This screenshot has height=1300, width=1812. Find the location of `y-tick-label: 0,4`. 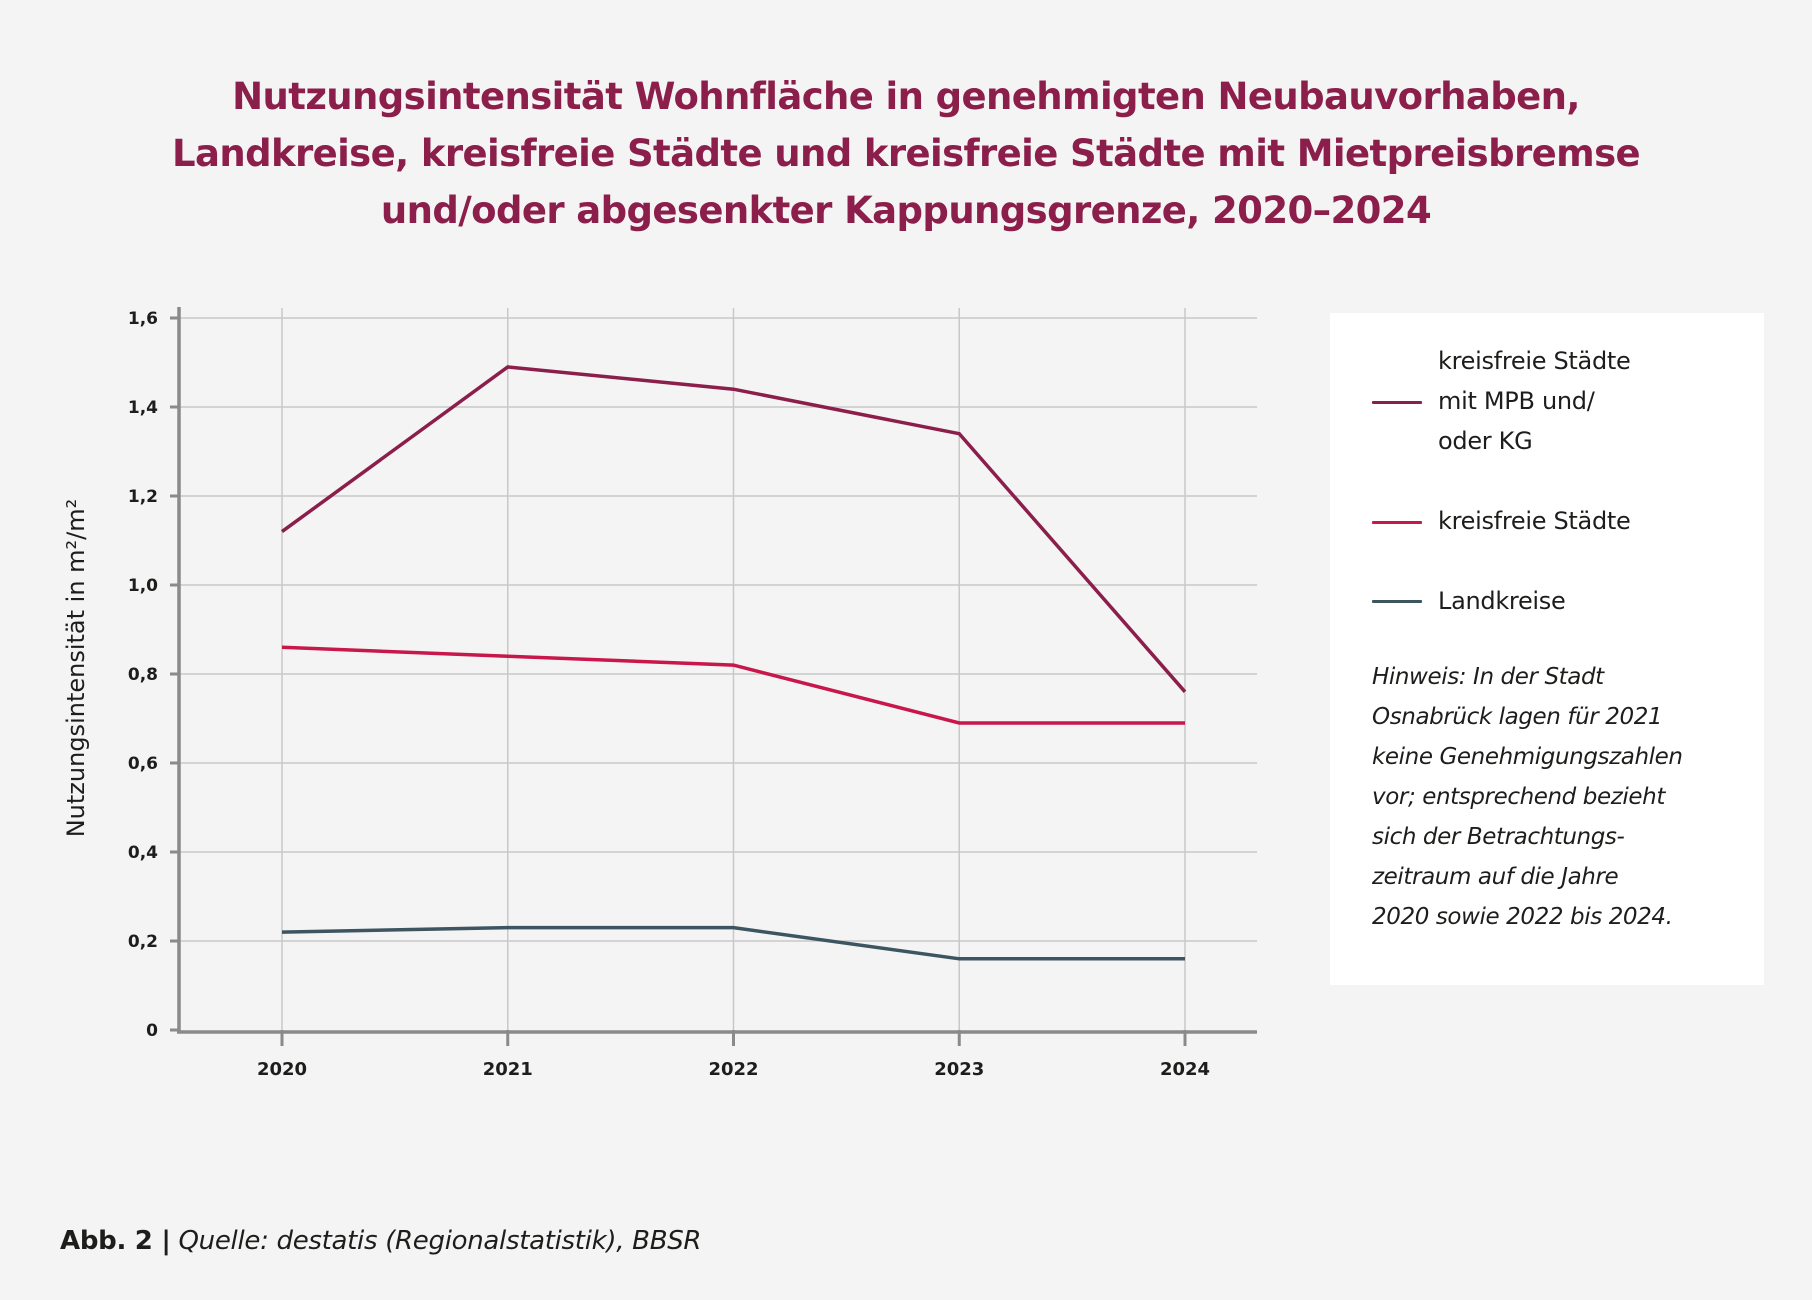

y-tick-label: 0,4 is located at coordinates (143, 853).